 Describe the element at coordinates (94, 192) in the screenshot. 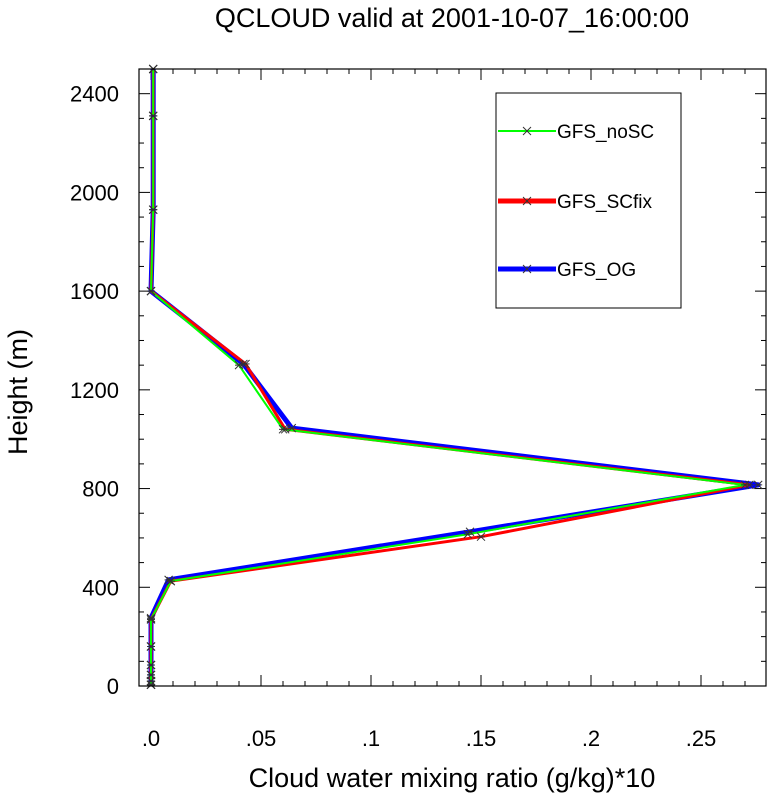

I see `y-tick-label: 2000` at that location.